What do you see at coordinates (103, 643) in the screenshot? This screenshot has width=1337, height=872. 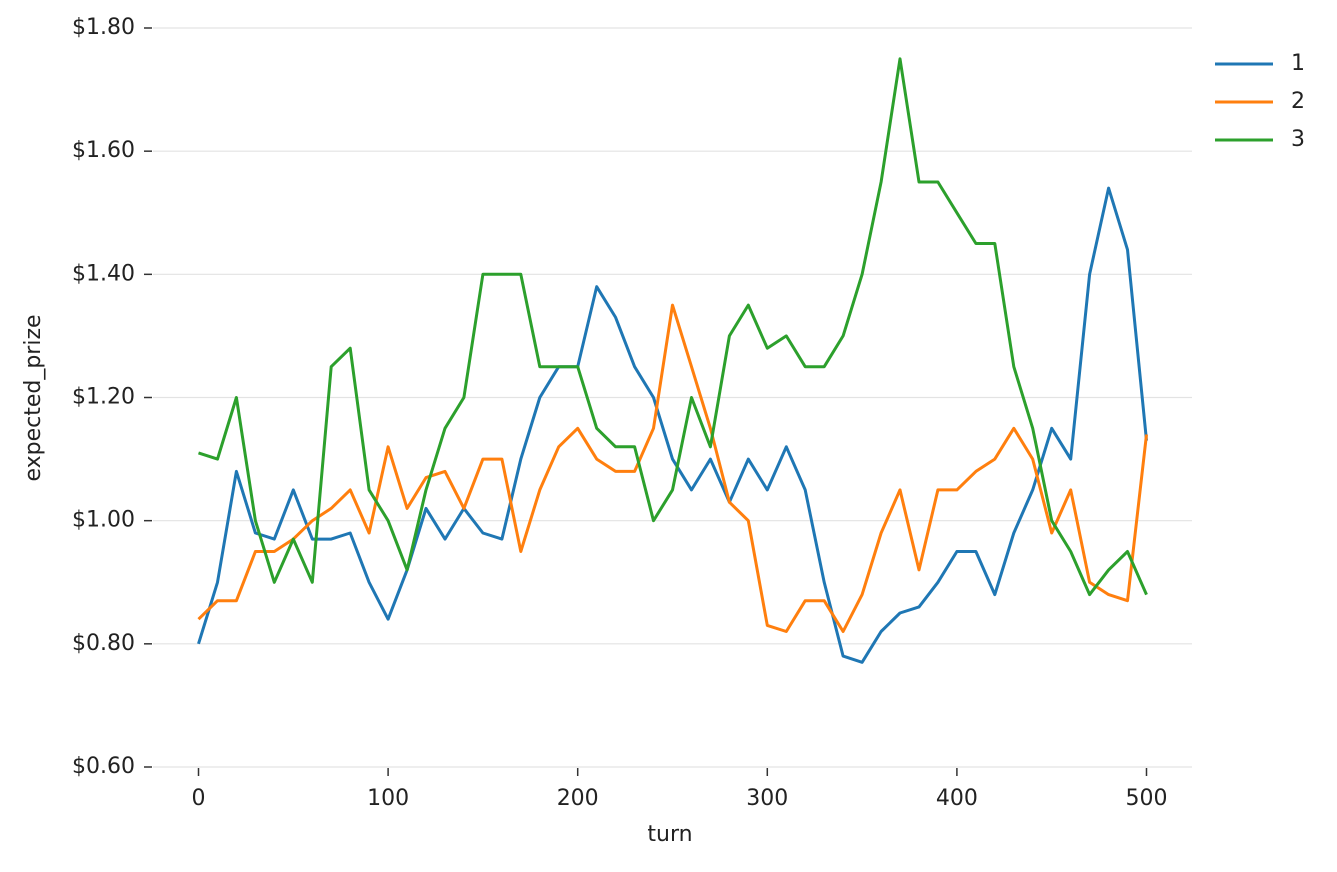 I see `y-tick-label: $0.80` at bounding box center [103, 643].